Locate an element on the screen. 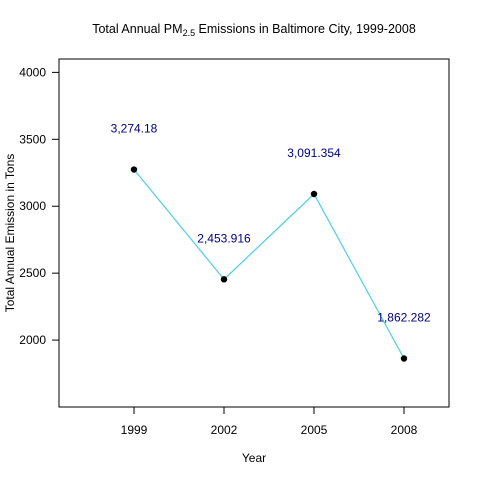 Image resolution: width=480 pixels, height=480 pixels. data-label: 3,274.18 is located at coordinates (134, 129).